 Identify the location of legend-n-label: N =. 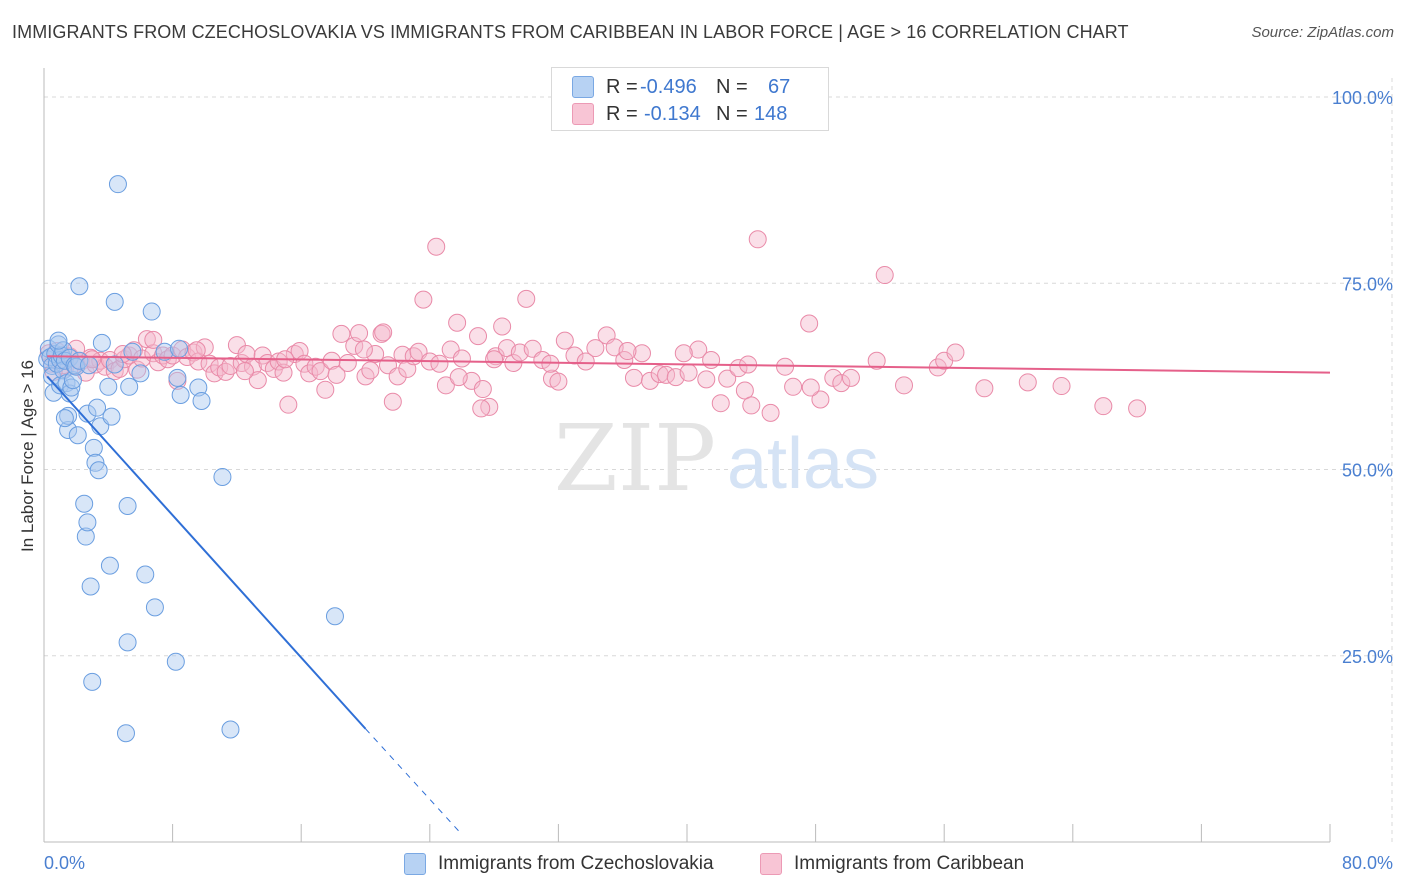
(732, 113).